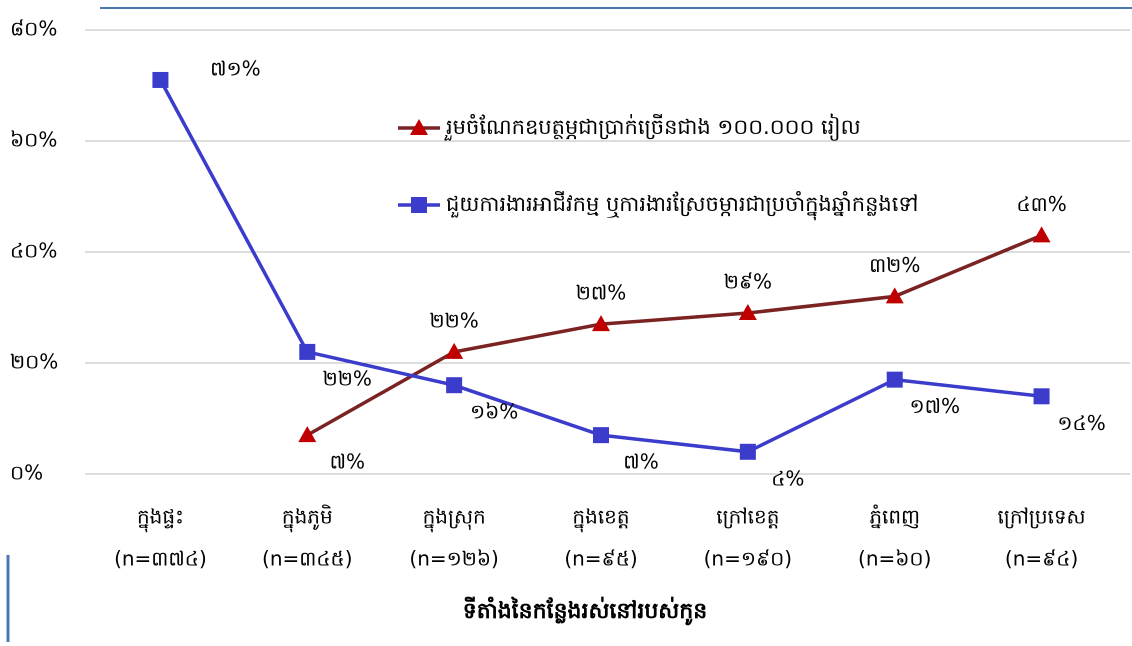 This screenshot has width=1132, height=646. What do you see at coordinates (787, 478) in the screenshot?
I see `data-label: ៤%` at bounding box center [787, 478].